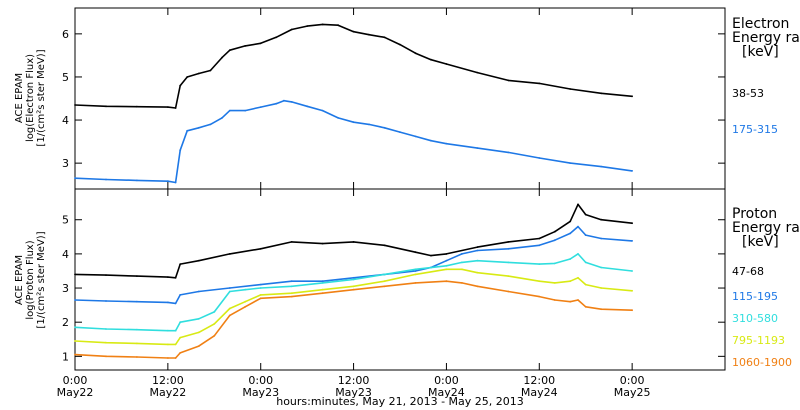  What do you see at coordinates (41, 279) in the screenshot?
I see `proton-ylabel-line-3: [1/(cm²s ster MeV)]` at bounding box center [41, 279].